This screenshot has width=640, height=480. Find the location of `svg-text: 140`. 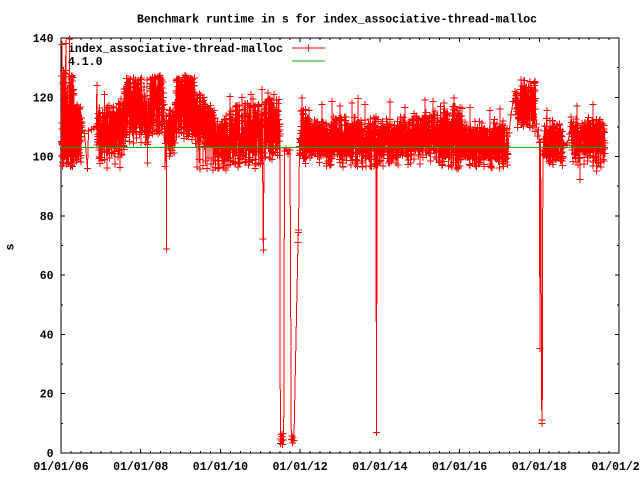

svg-text: 140 is located at coordinates (43, 39).